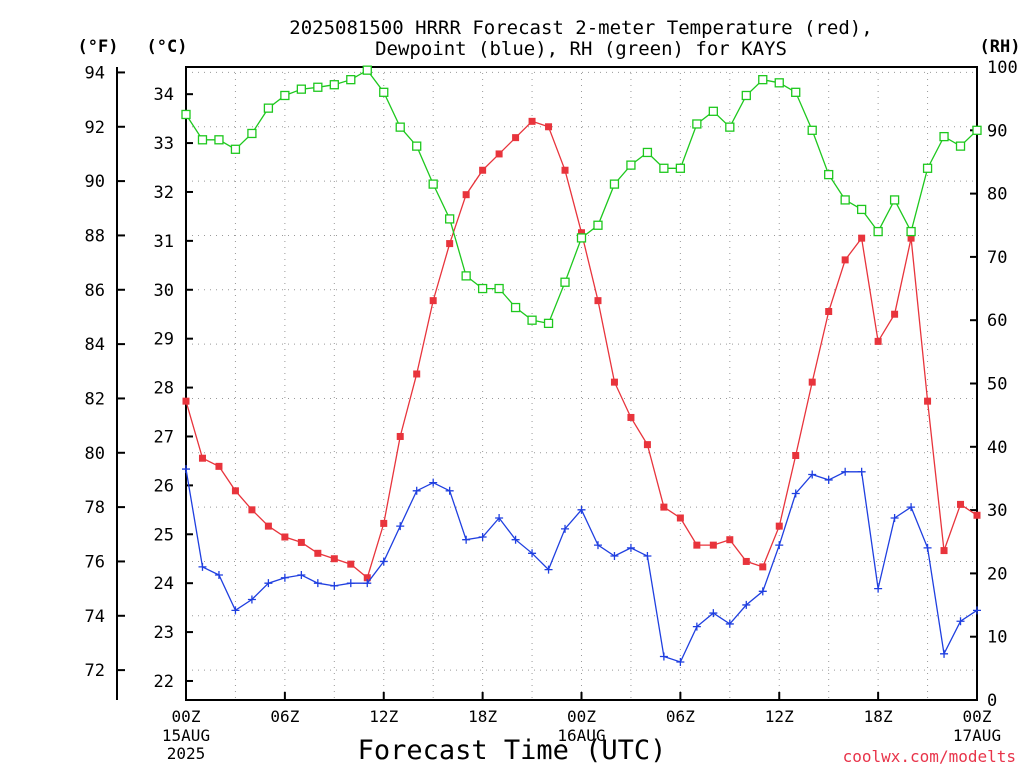 The width and height of the screenshot is (1024, 768). I want to click on fahrenheit-tick-label: 94, so click(95, 73).